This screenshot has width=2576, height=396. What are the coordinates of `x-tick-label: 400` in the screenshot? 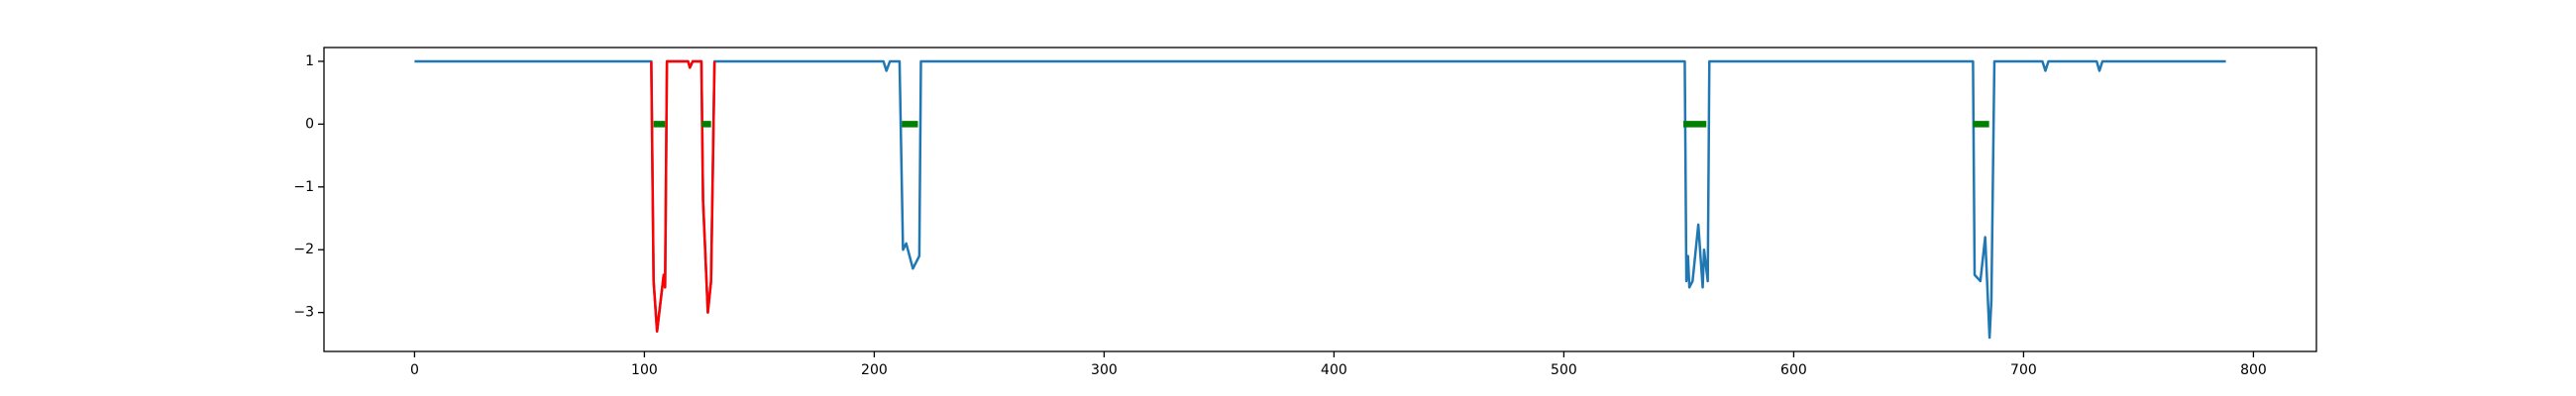 It's located at (1334, 370).